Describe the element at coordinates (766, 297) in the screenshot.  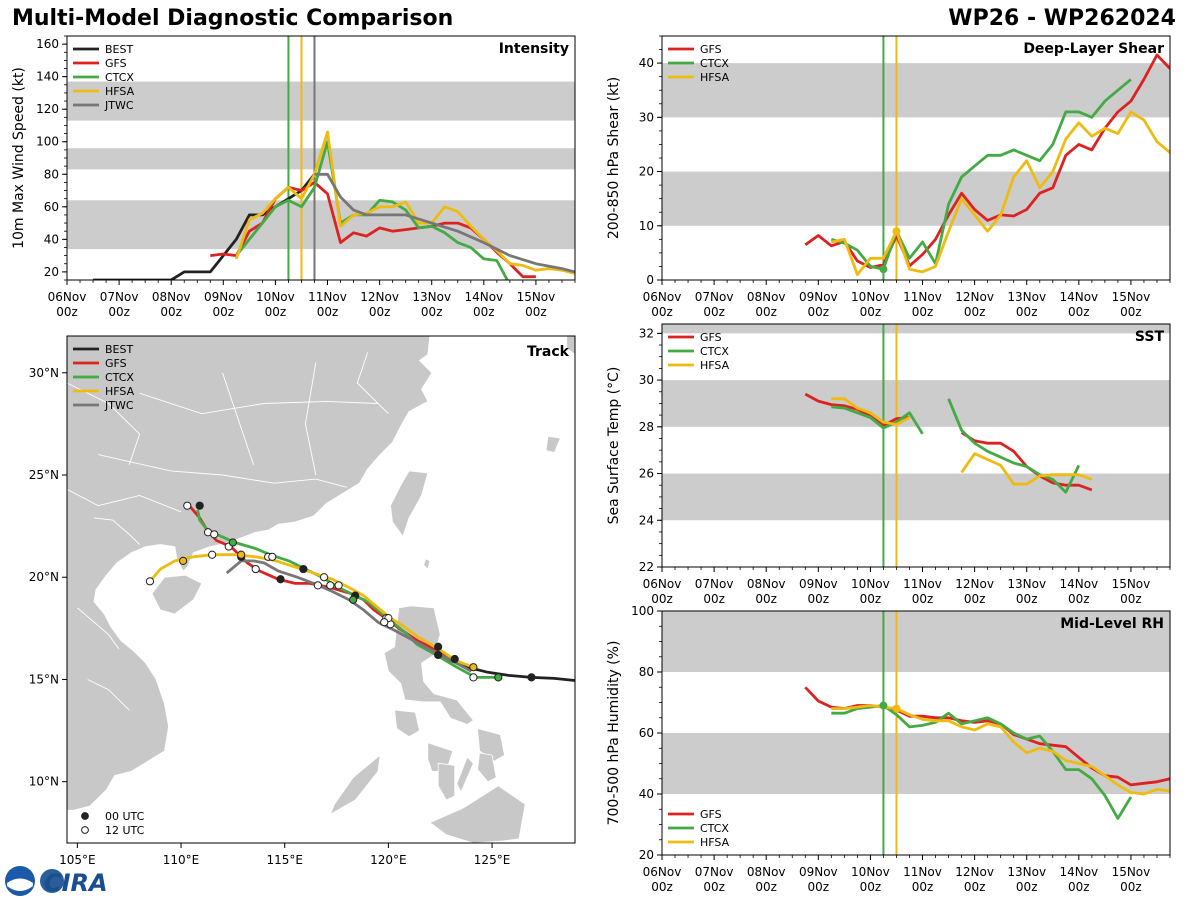
I see `shear-xtick-day: 08Nov` at that location.